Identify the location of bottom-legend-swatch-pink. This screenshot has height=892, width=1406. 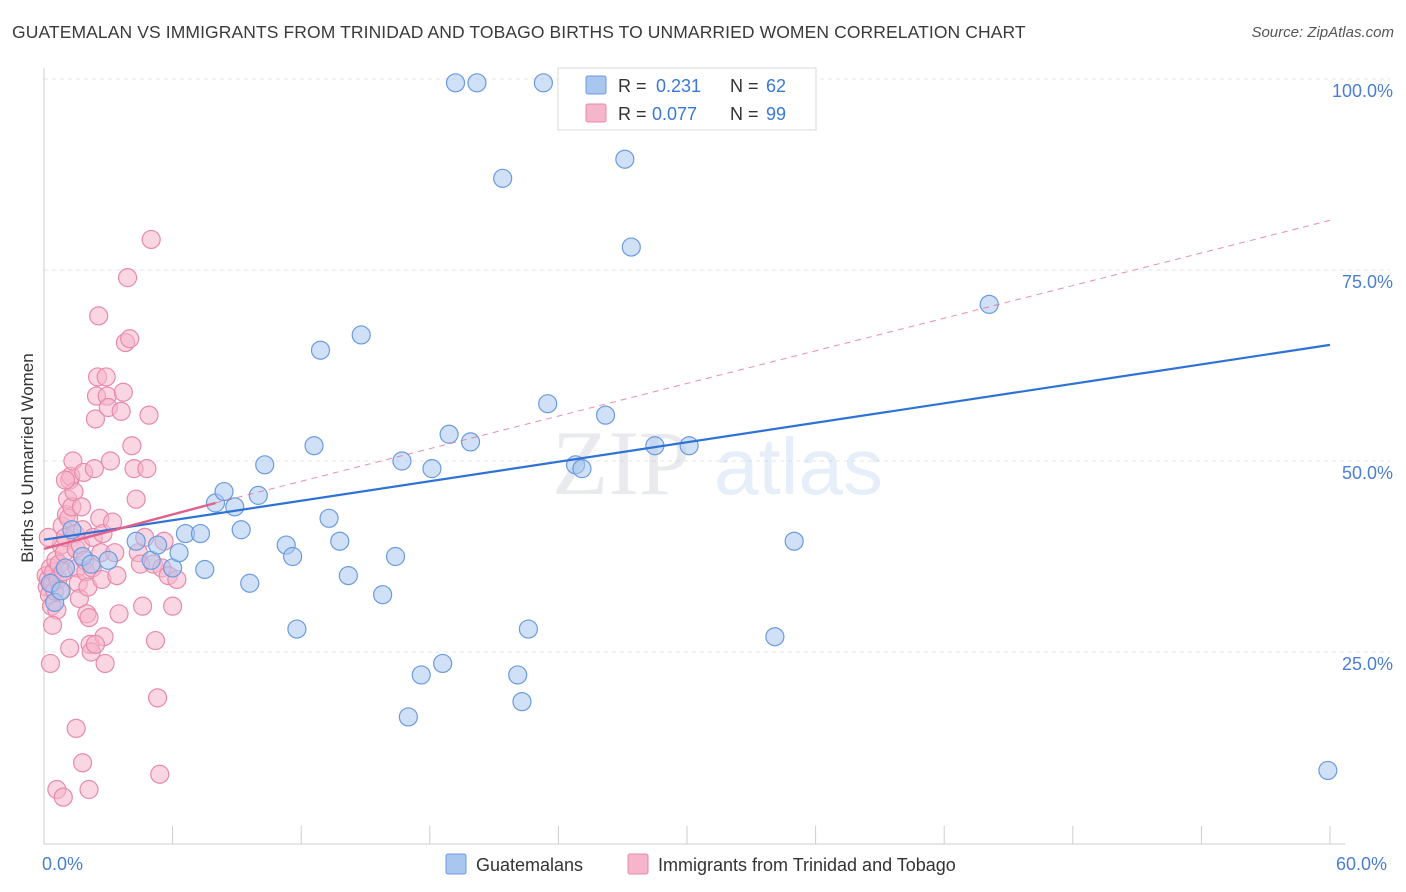
(638, 864).